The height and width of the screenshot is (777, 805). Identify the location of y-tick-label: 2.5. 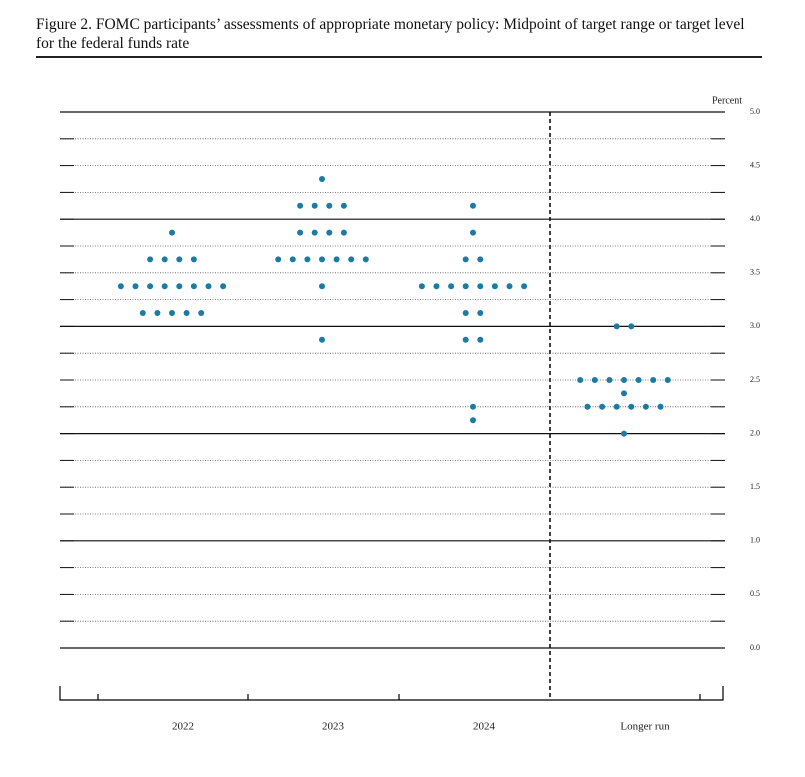
(755, 379).